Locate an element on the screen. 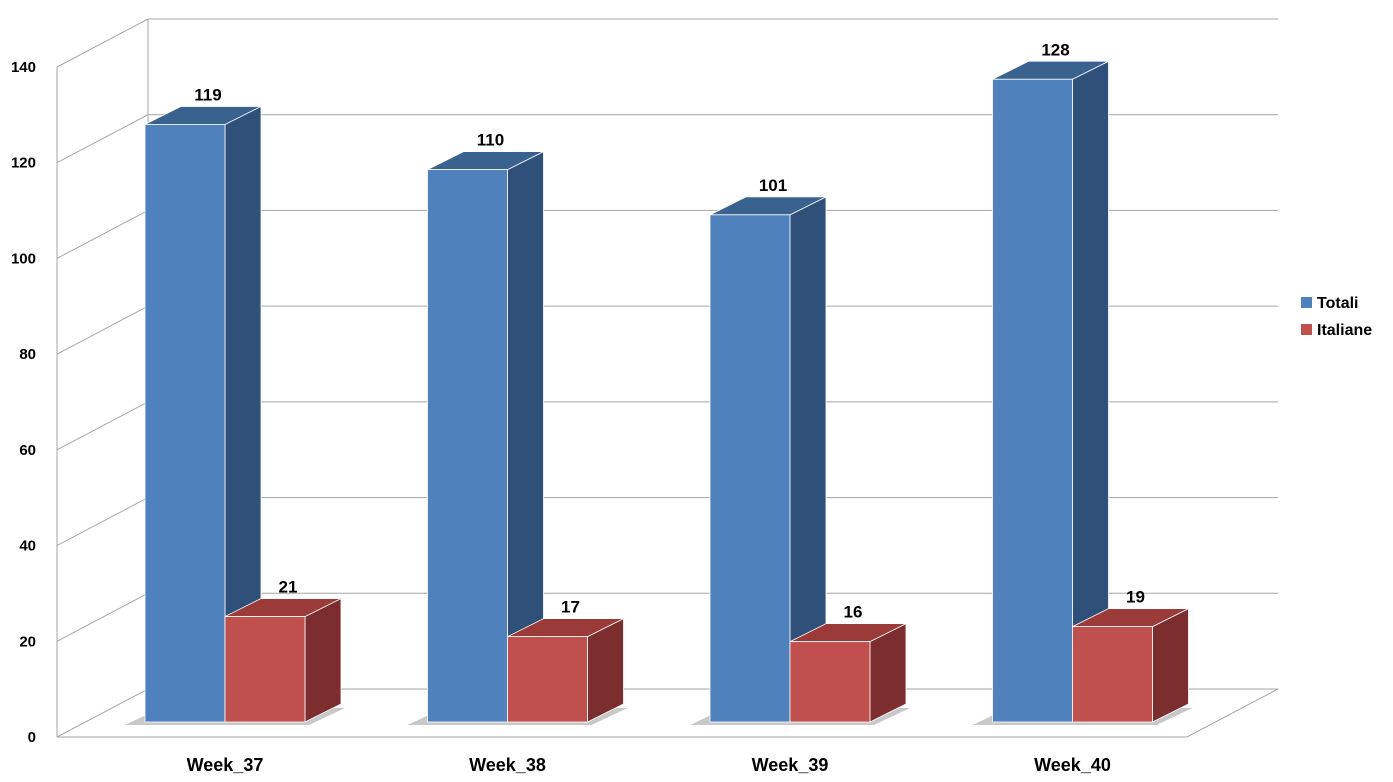 This screenshot has height=782, width=1393. data-label: 101 is located at coordinates (773, 185).